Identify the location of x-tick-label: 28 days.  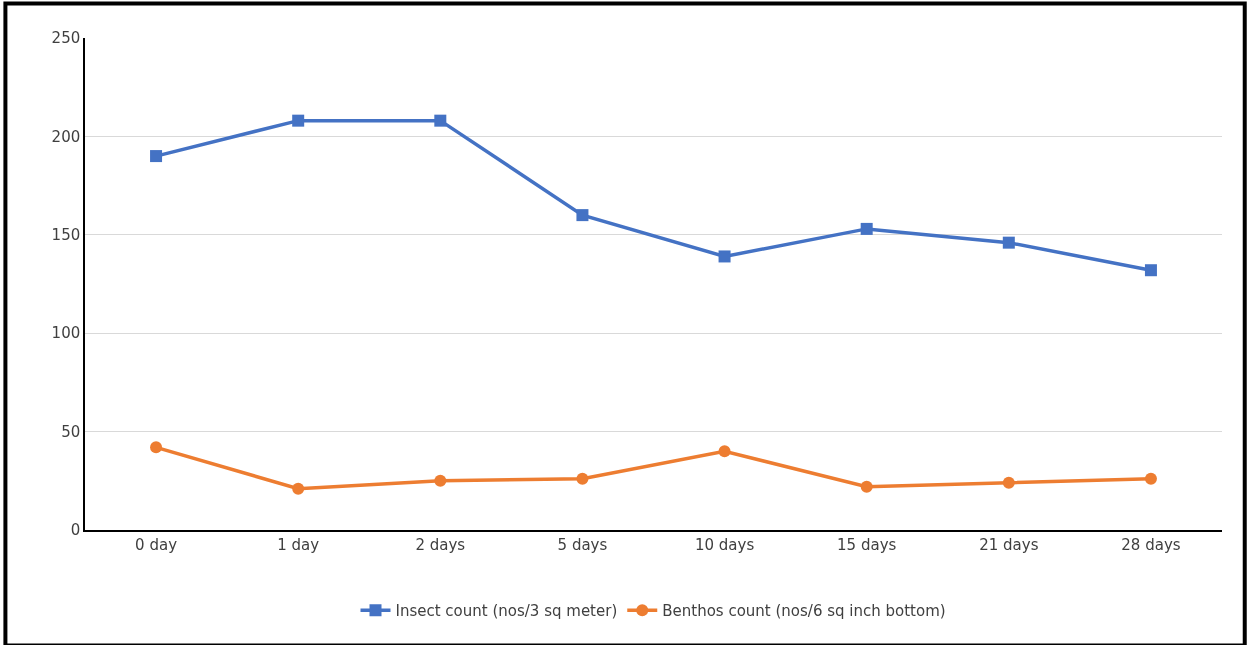
(1151, 544).